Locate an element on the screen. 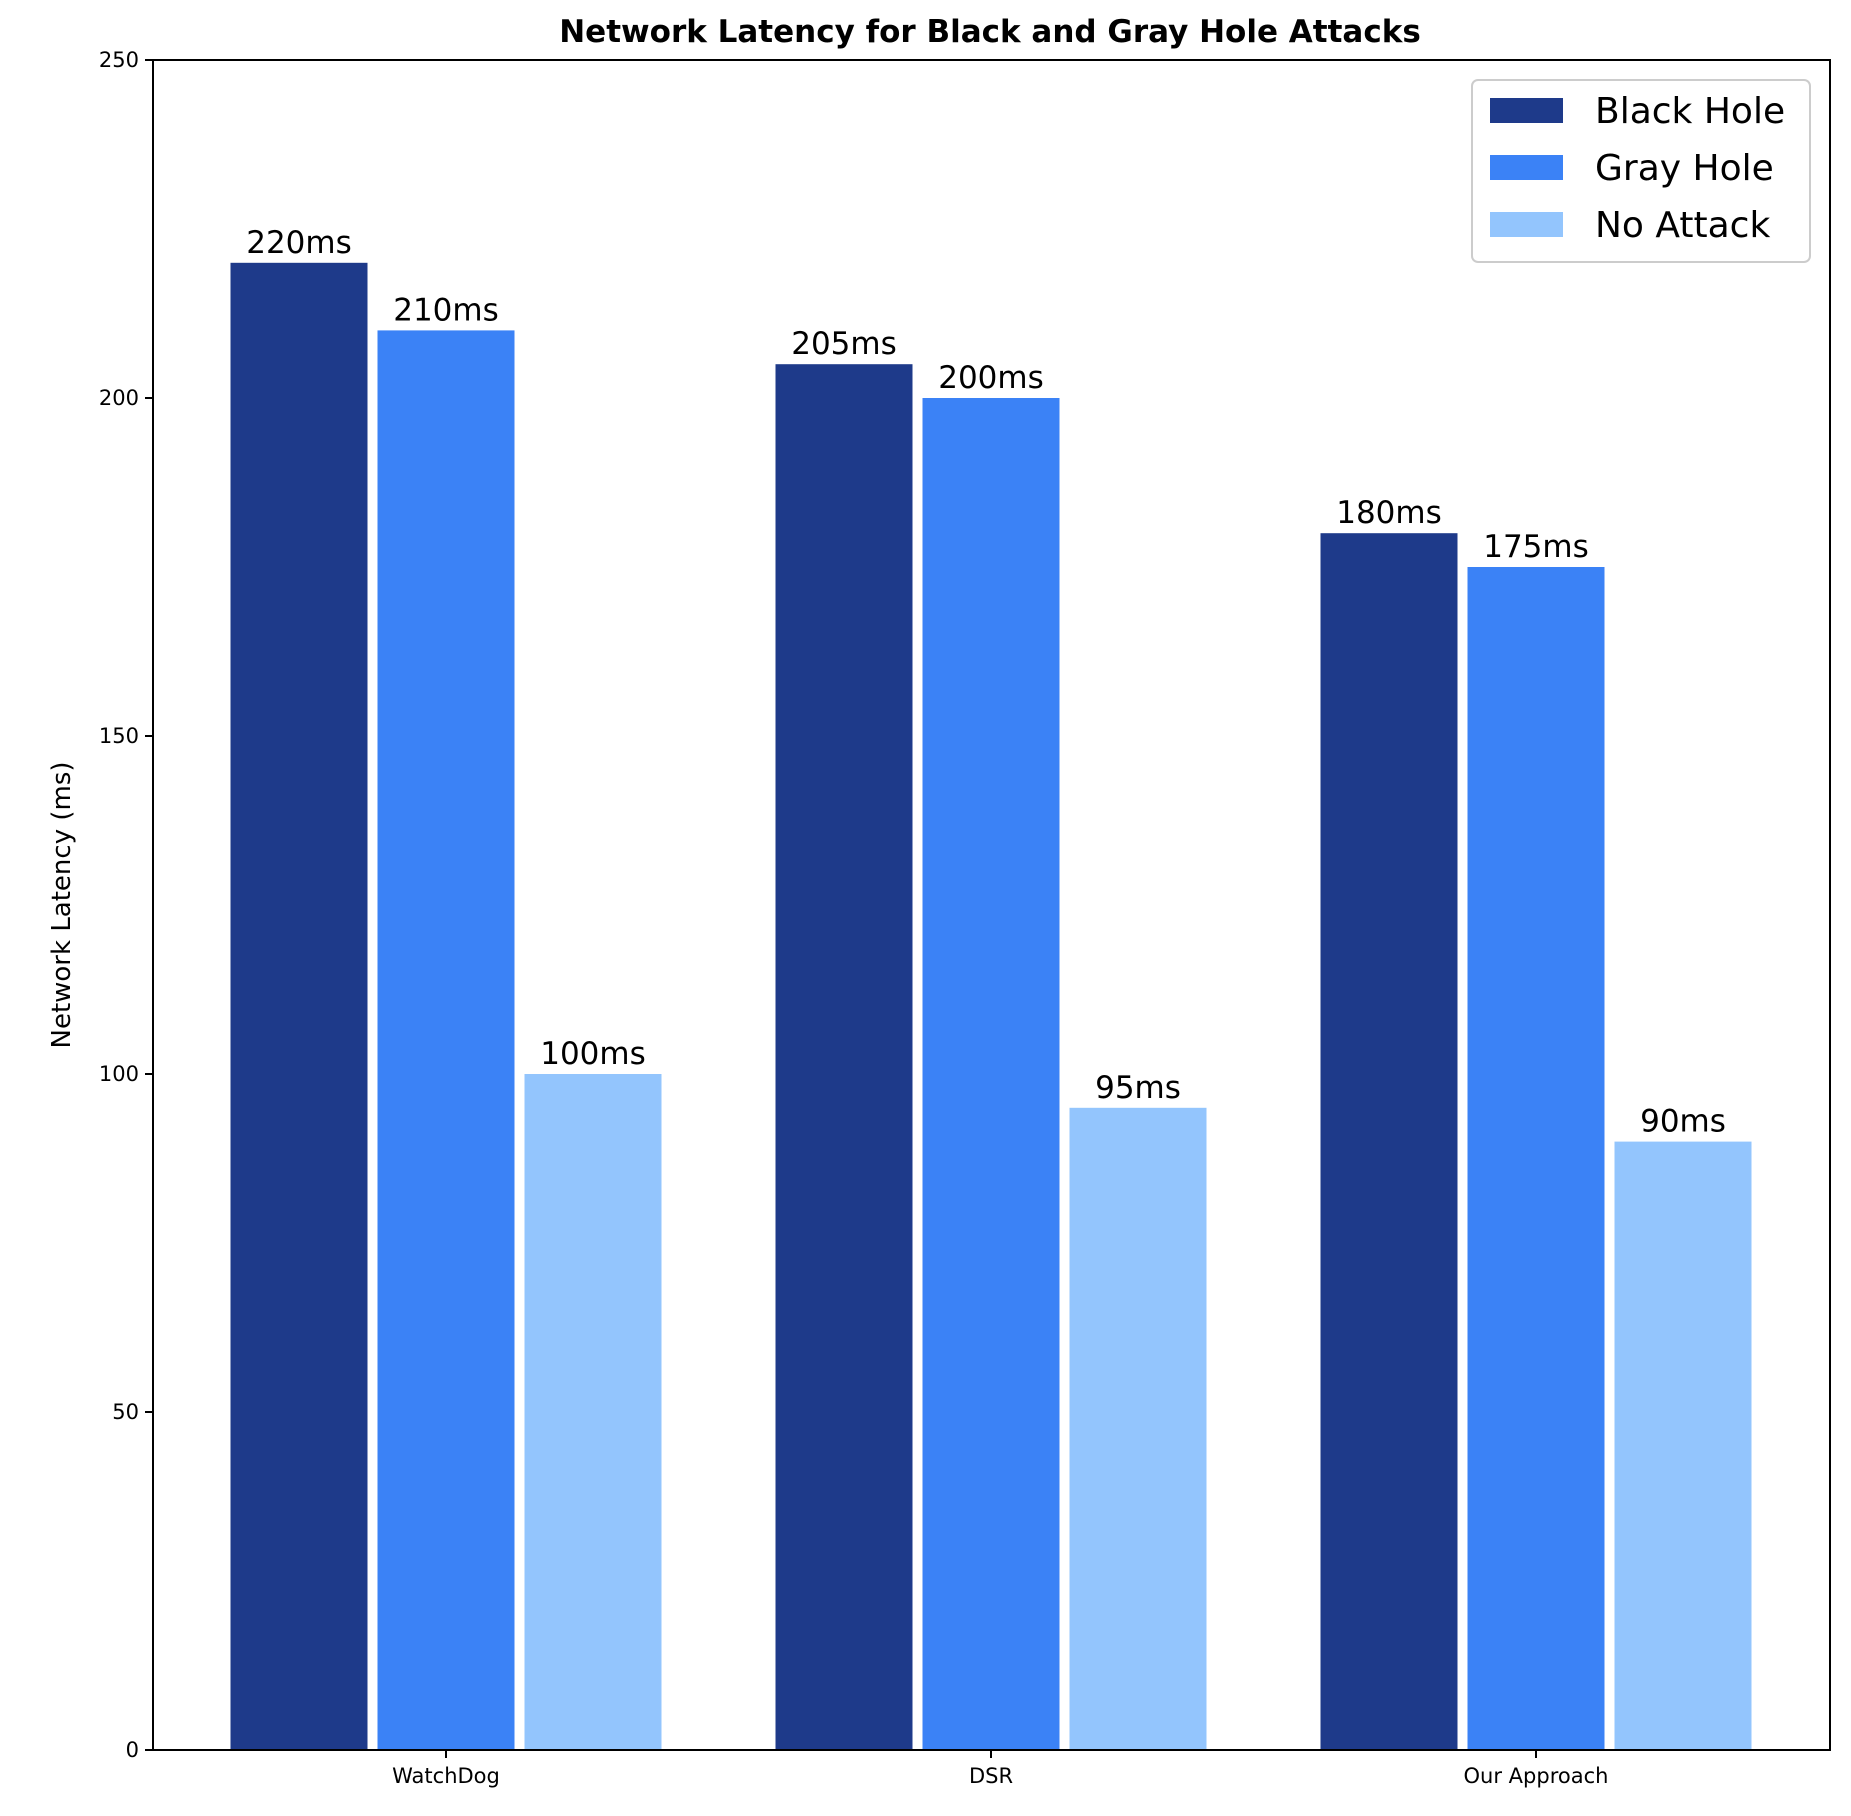 This screenshot has width=1851, height=1816. bar-gray-hole-our-approach is located at coordinates (1536, 1158).